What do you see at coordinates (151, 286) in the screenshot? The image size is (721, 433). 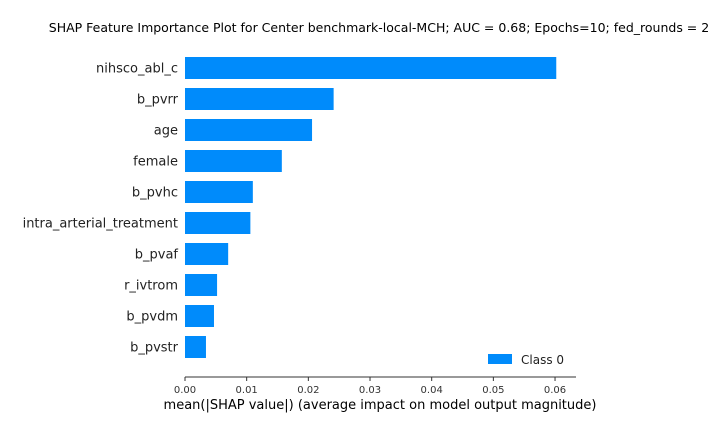 I see `feature-label-r-ivtrom: r_ivtrom` at bounding box center [151, 286].